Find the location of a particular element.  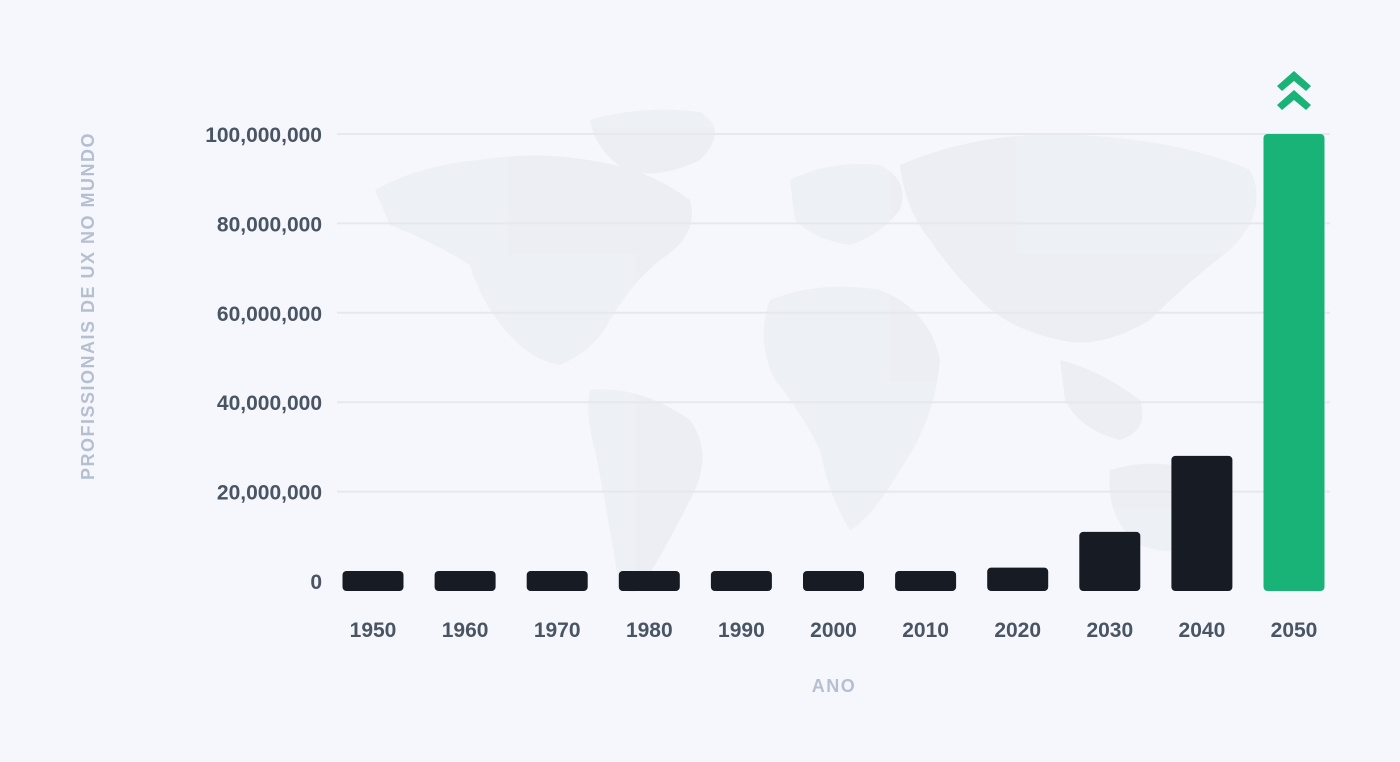

x-tick-label: 1960 is located at coordinates (465, 630).